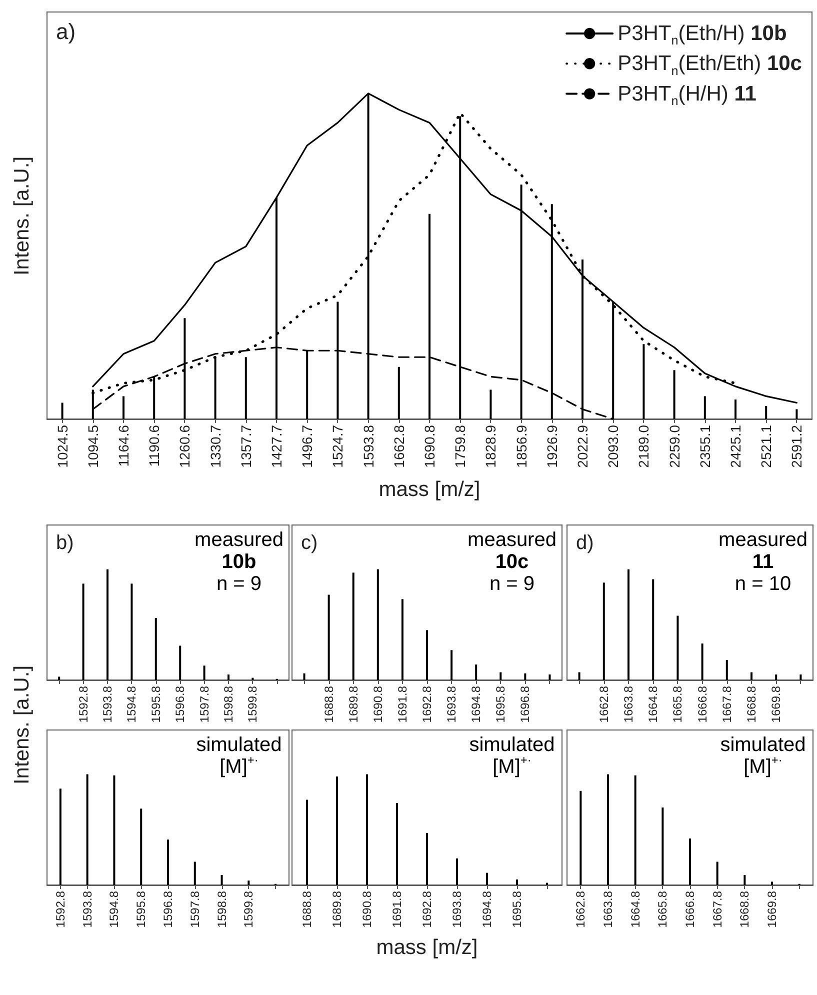  Describe the element at coordinates (427, 947) in the screenshot. I see `x-axis-title: mass [m/z]` at that location.